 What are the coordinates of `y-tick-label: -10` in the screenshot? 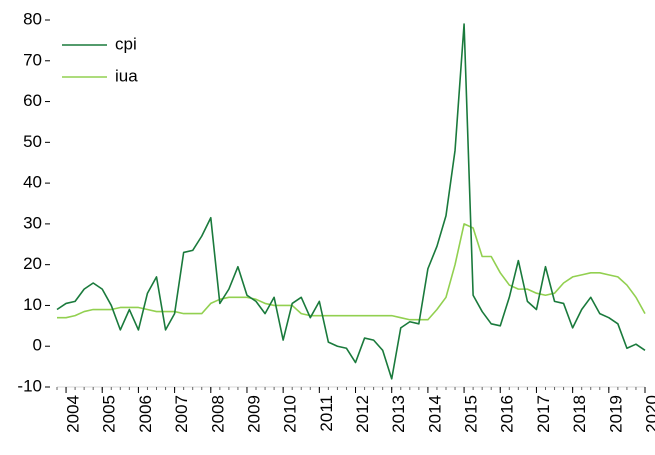 It's located at (29, 385).